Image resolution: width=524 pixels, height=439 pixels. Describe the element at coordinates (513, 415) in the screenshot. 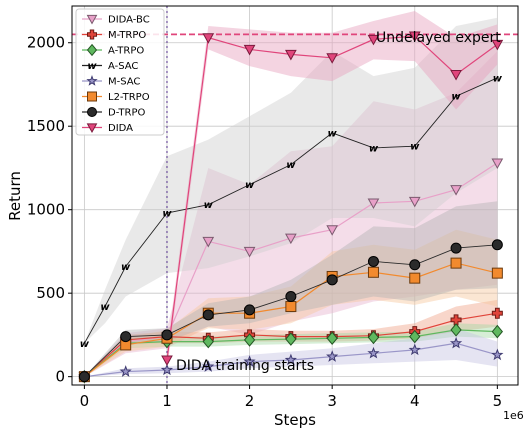

I see `x-axis-multiplier: 1e6` at that location.